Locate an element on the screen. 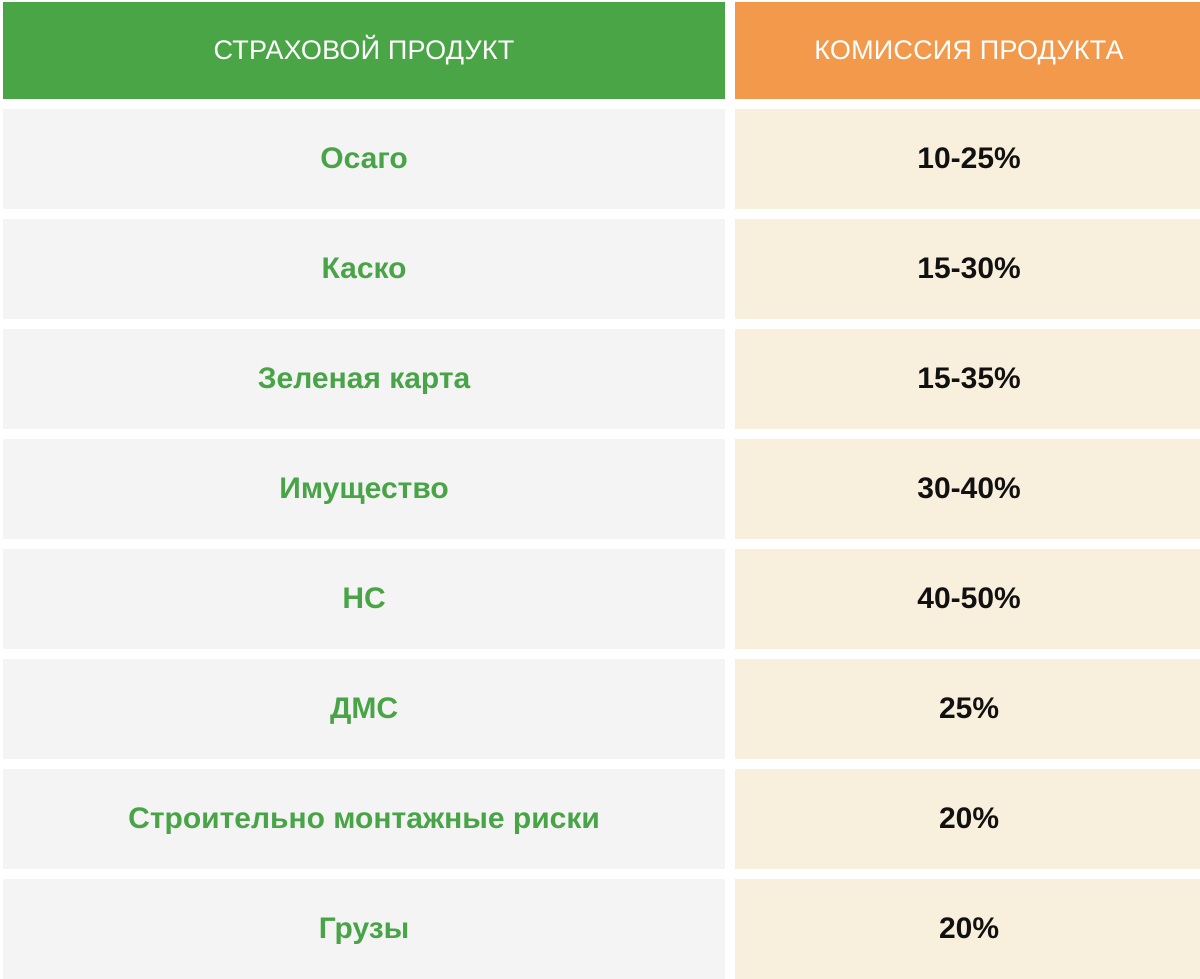 This screenshot has width=1200, height=979. commission-cell-accident: 40-50% is located at coordinates (967, 599).